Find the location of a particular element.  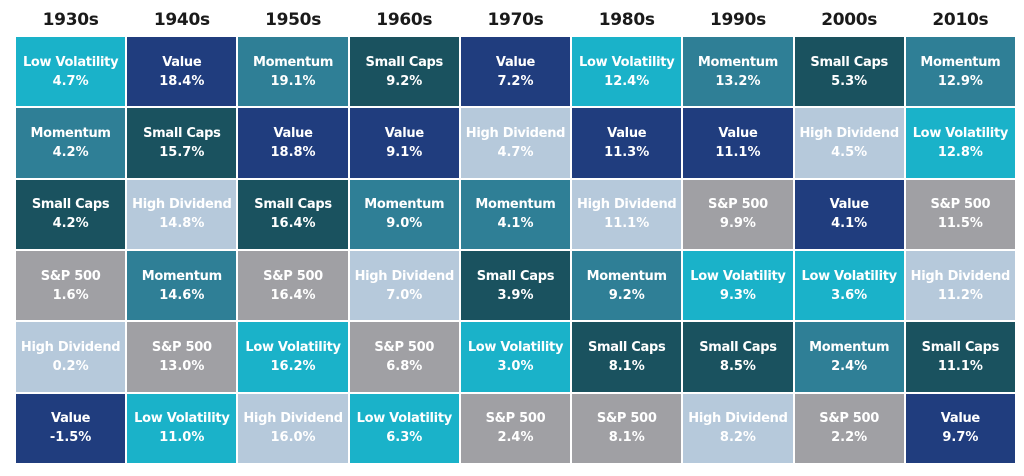

cell-return-value: 4.2% is located at coordinates (70, 152).